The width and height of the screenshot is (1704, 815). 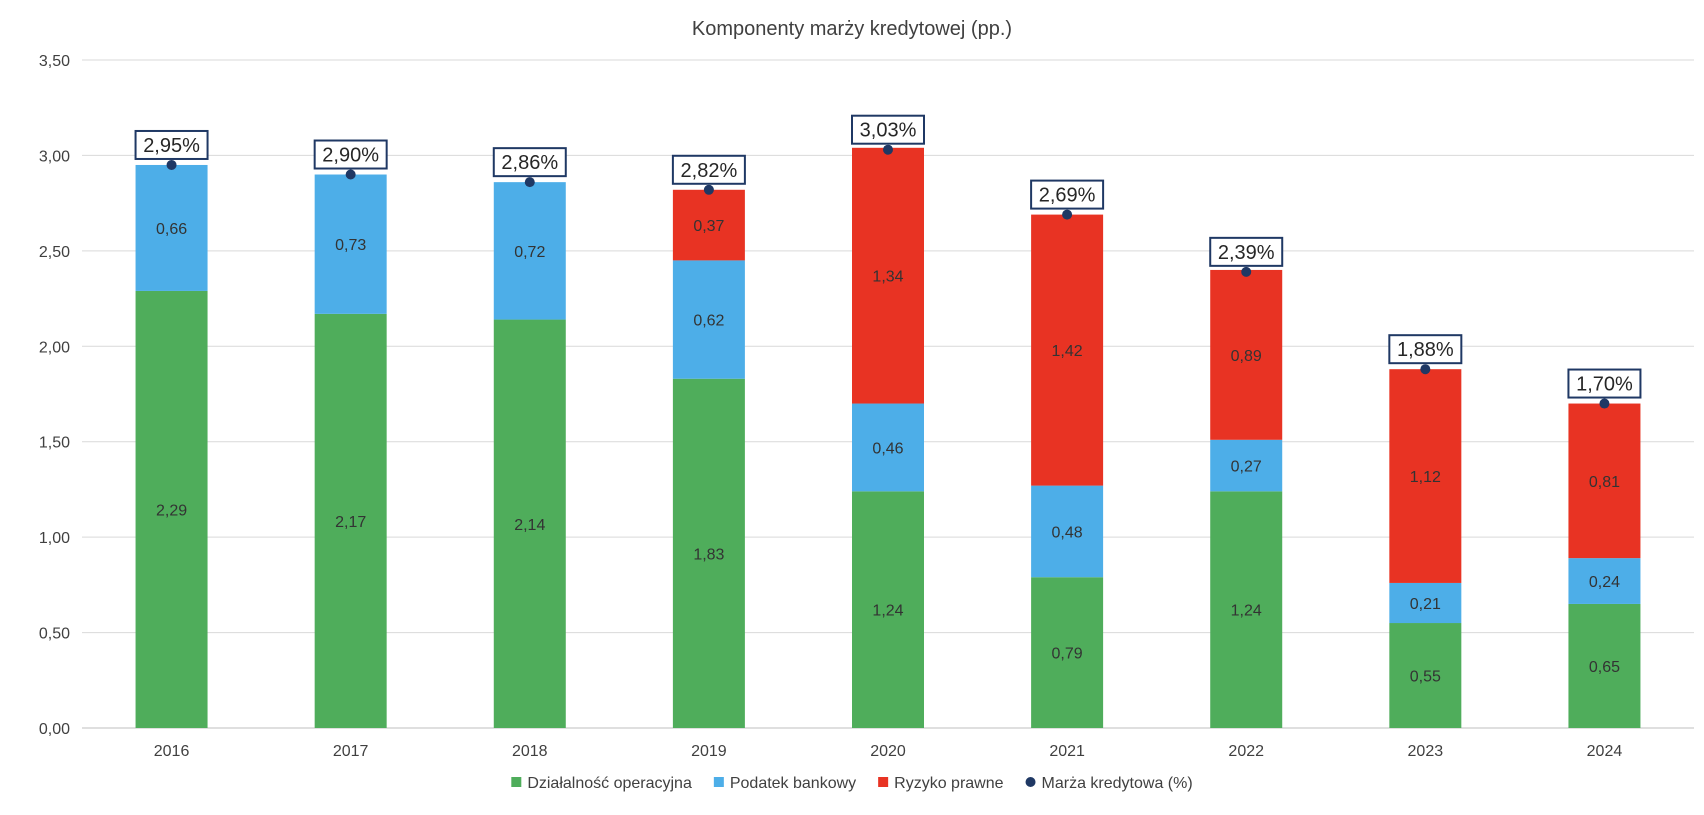 I want to click on data-label: 2,29, so click(x=171, y=510).